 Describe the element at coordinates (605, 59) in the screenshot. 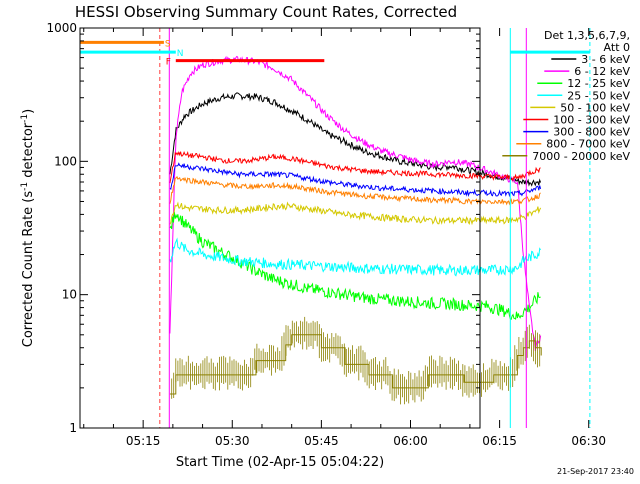

I see `legend-label-0: 3 - 6 keV` at that location.